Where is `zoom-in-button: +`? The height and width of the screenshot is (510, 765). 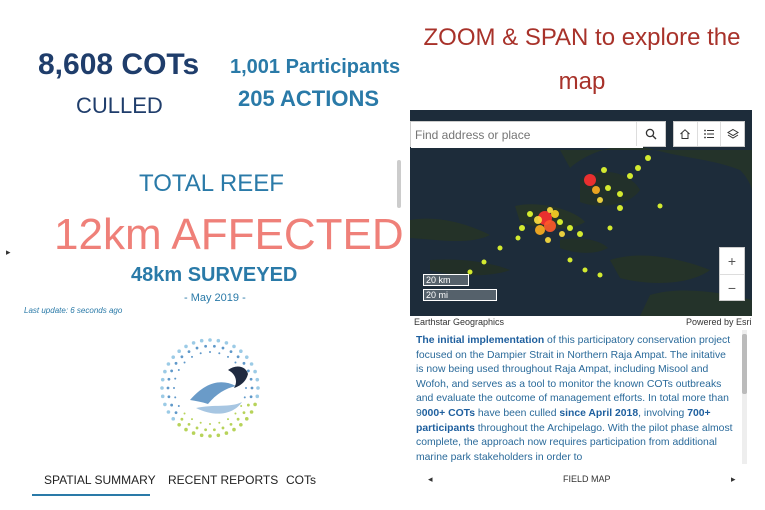 zoom-in-button: + is located at coordinates (732, 261).